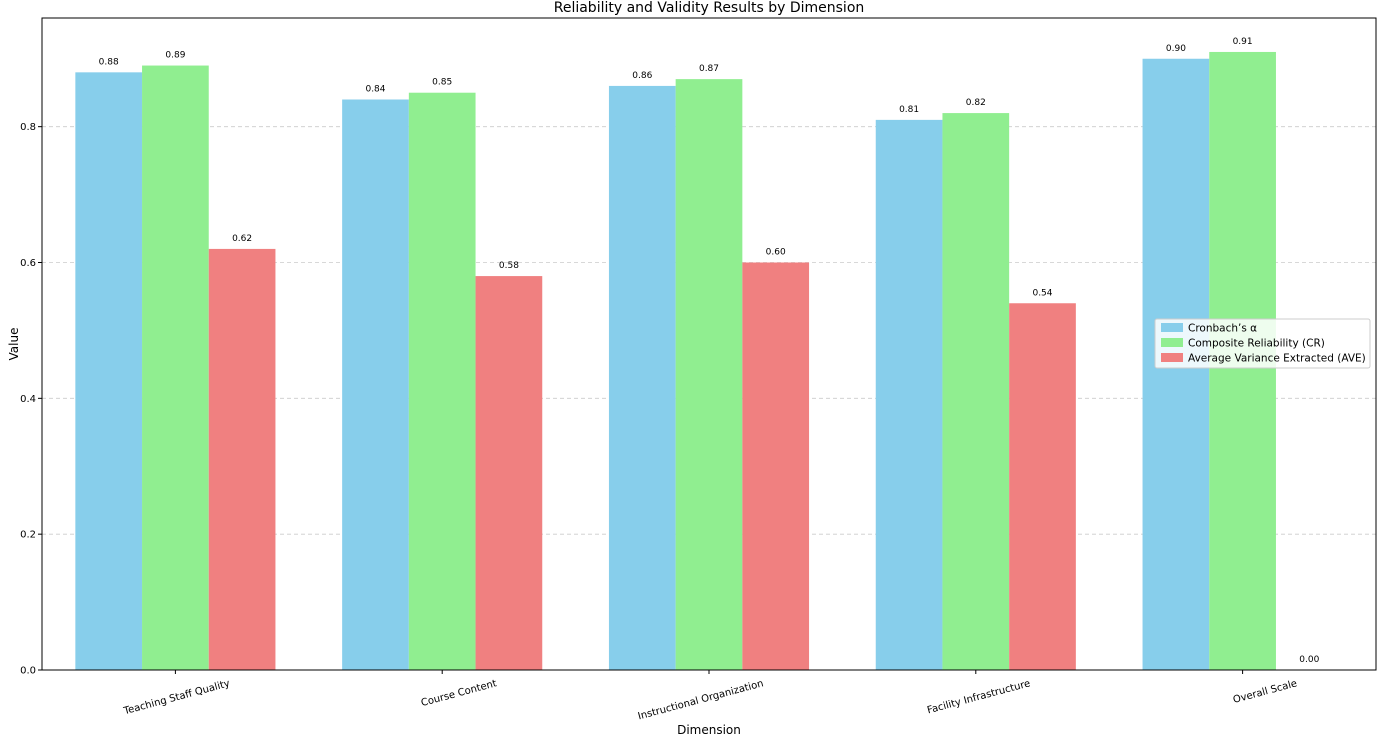  I want to click on bar-value-label: 0.62, so click(242, 239).